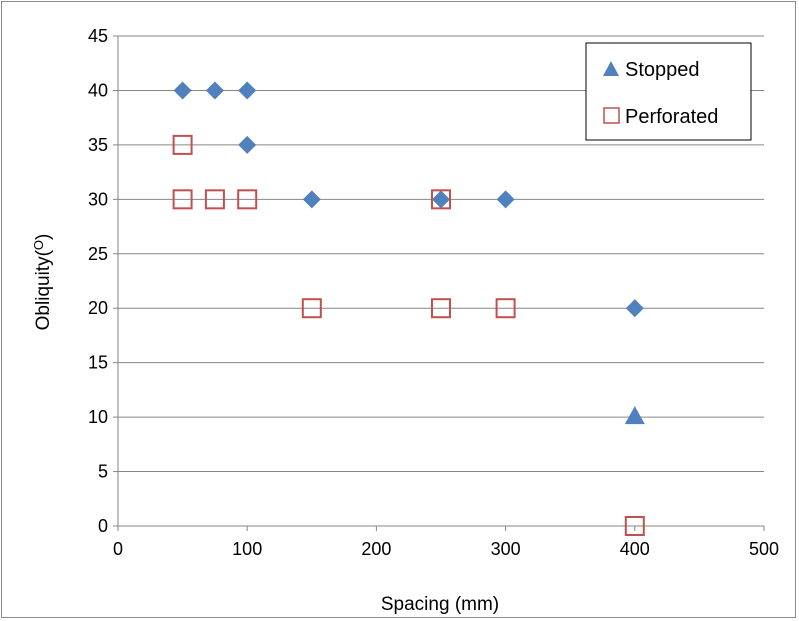 The width and height of the screenshot is (799, 621). Describe the element at coordinates (98, 36) in the screenshot. I see `y-tick-label-45: 45` at that location.